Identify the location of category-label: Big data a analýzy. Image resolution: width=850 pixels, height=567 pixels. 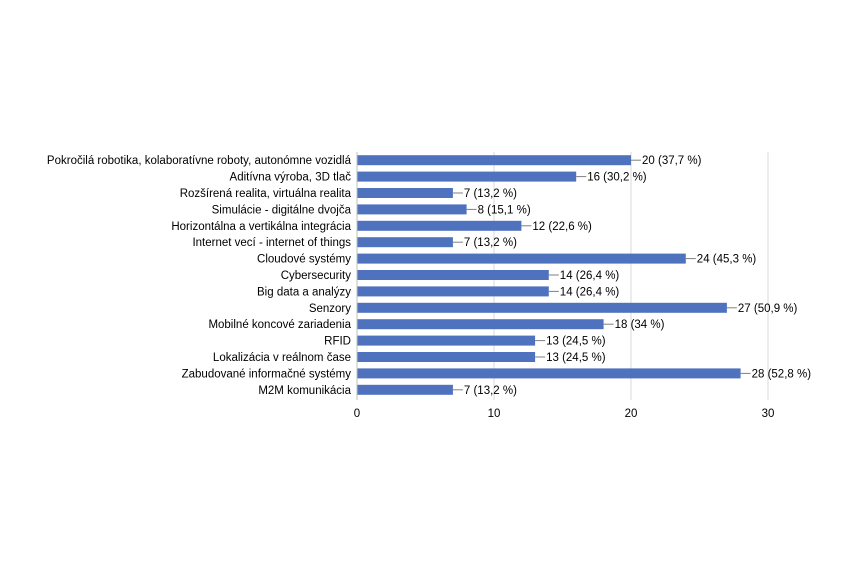
(304, 292).